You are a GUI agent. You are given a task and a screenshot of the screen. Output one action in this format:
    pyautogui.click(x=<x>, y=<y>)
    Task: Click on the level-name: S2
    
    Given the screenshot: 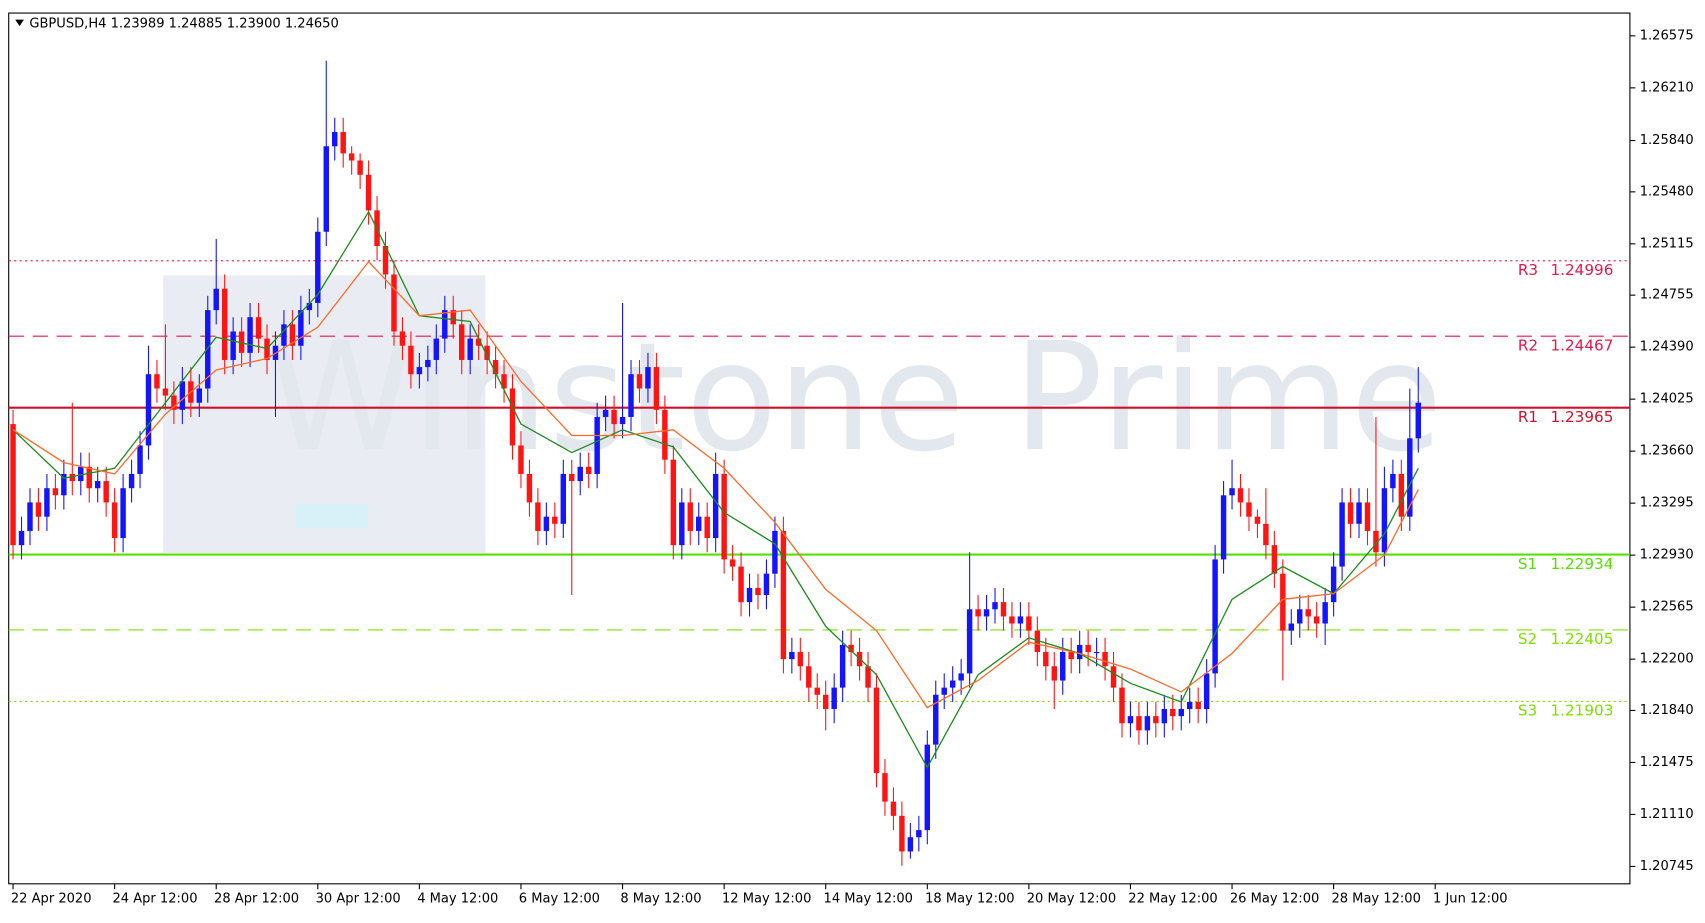 What is the action you would take?
    pyautogui.click(x=1527, y=639)
    